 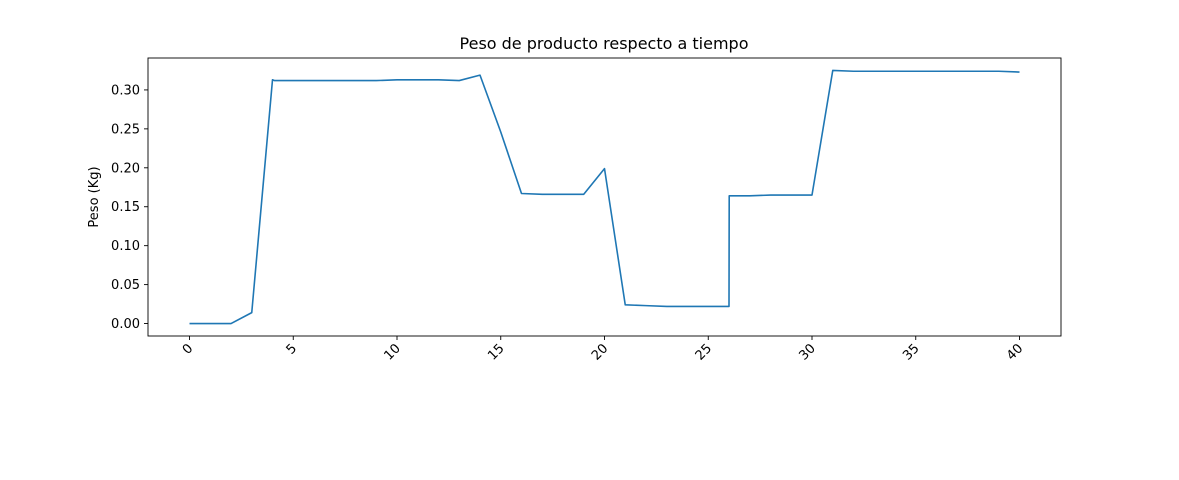 What do you see at coordinates (604, 43) in the screenshot?
I see `chart-title: Peso de producto respecto a tiempo` at bounding box center [604, 43].